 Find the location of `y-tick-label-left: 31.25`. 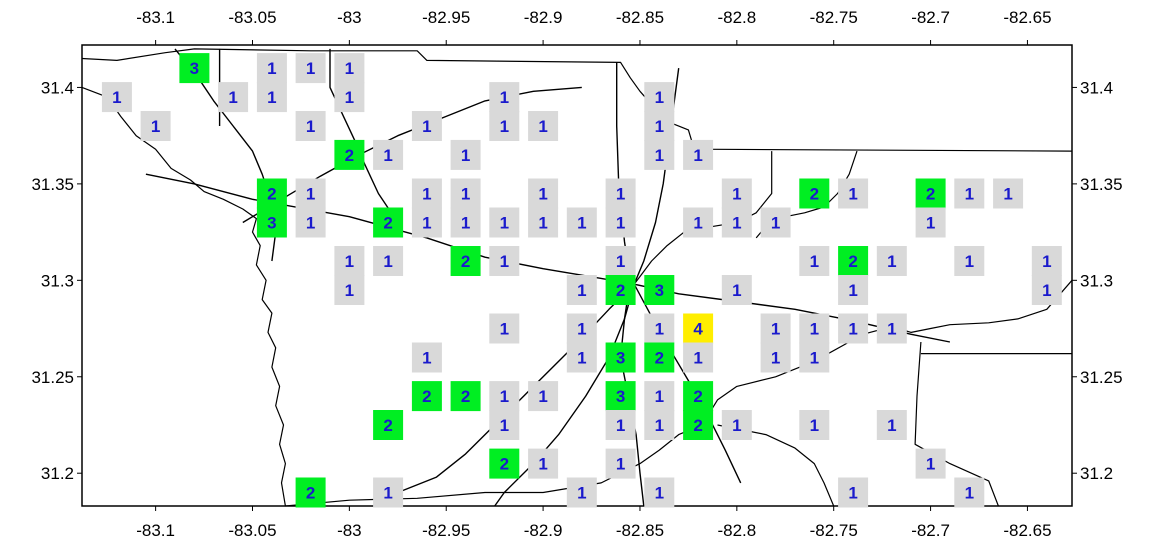

y-tick-label-left: 31.25 is located at coordinates (52, 377).